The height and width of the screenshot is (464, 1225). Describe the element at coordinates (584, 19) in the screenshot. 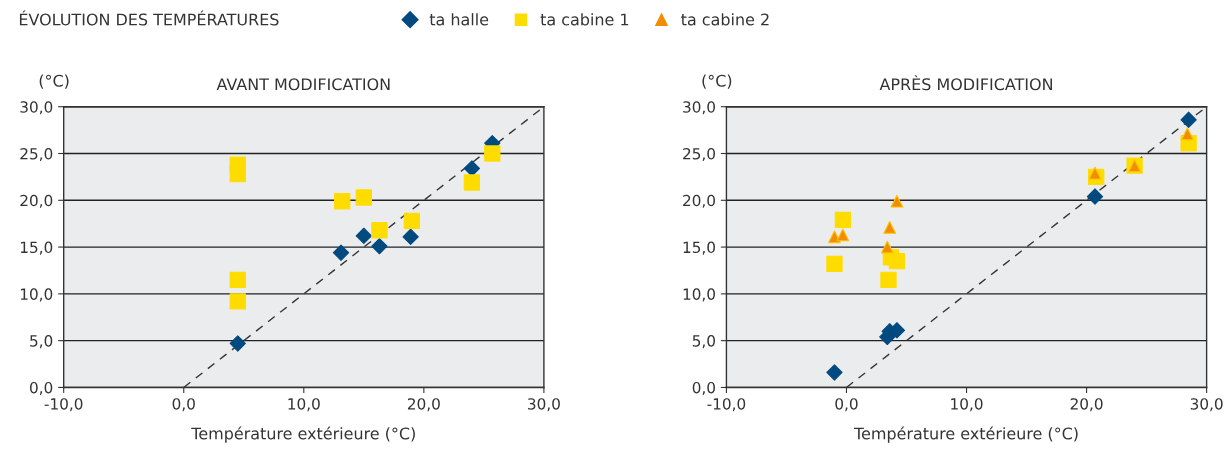

I see `legend-label: ta cabine 1` at that location.